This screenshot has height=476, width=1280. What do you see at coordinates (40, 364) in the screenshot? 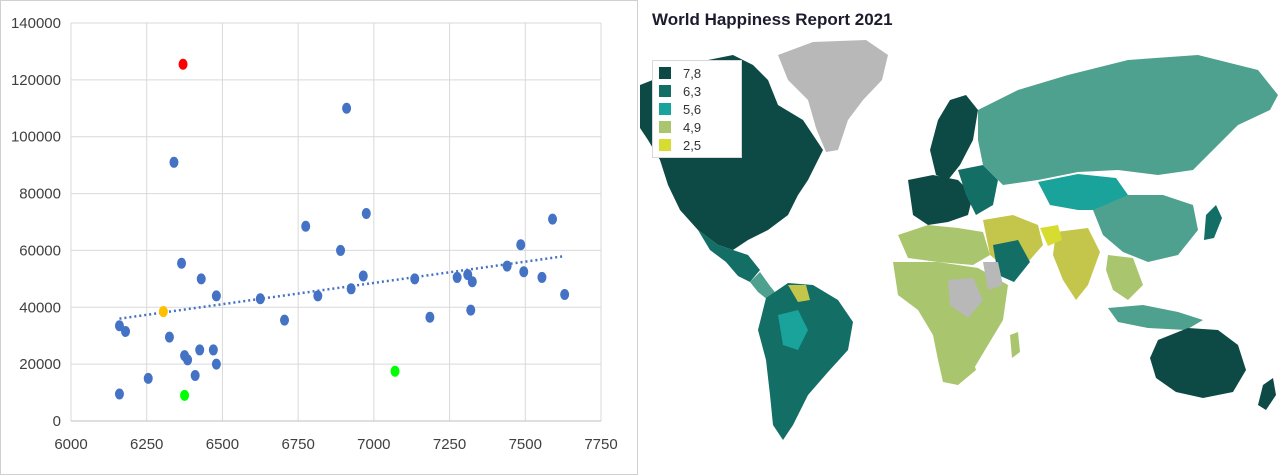
I see `y-tick-label: 20000` at bounding box center [40, 364].